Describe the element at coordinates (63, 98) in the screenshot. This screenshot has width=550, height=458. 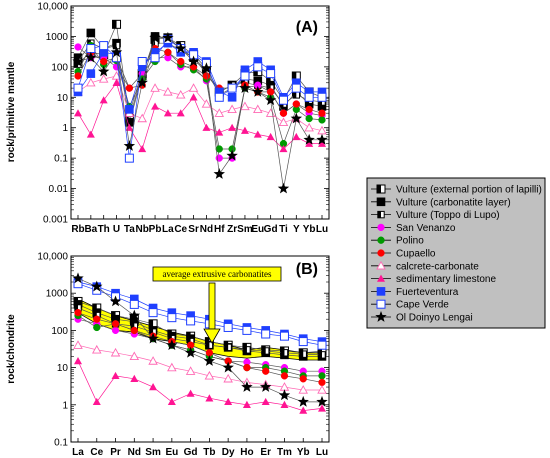
I see `y-tick-label: 10` at that location.